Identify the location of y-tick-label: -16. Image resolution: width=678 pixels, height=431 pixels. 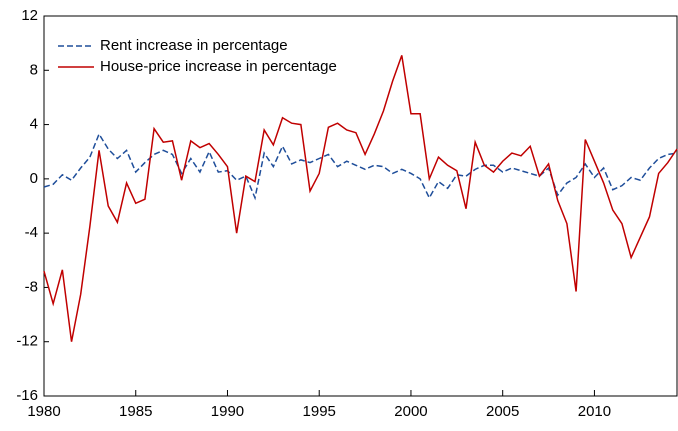
(27, 395).